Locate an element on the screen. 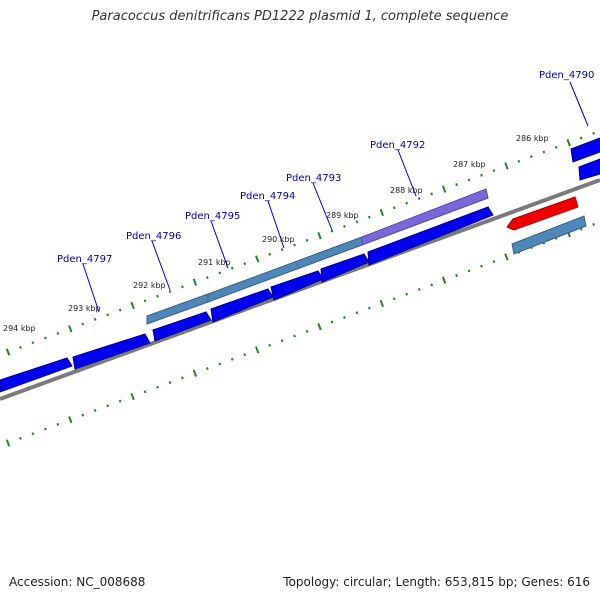  tick-label-287: 287 kbp is located at coordinates (469, 164).